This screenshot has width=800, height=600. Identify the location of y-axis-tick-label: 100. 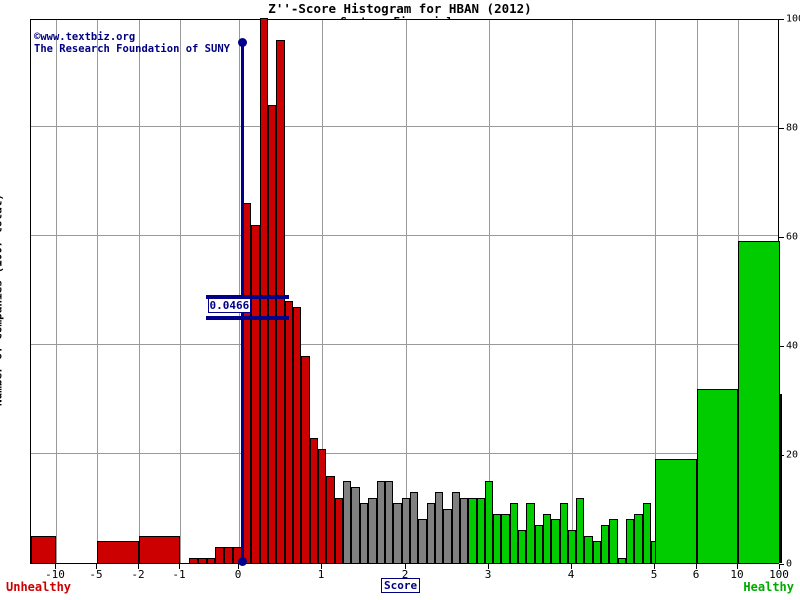
(793, 19).